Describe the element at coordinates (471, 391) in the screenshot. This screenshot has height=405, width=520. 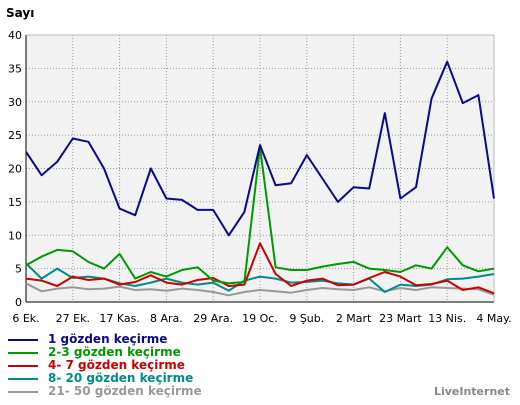
I see `watermark: LiveInternet` at that location.